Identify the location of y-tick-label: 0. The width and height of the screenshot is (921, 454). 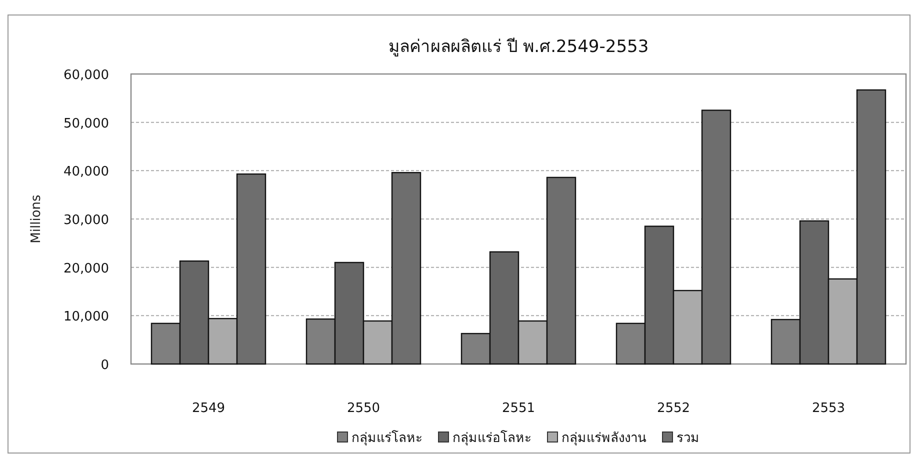
(104, 365).